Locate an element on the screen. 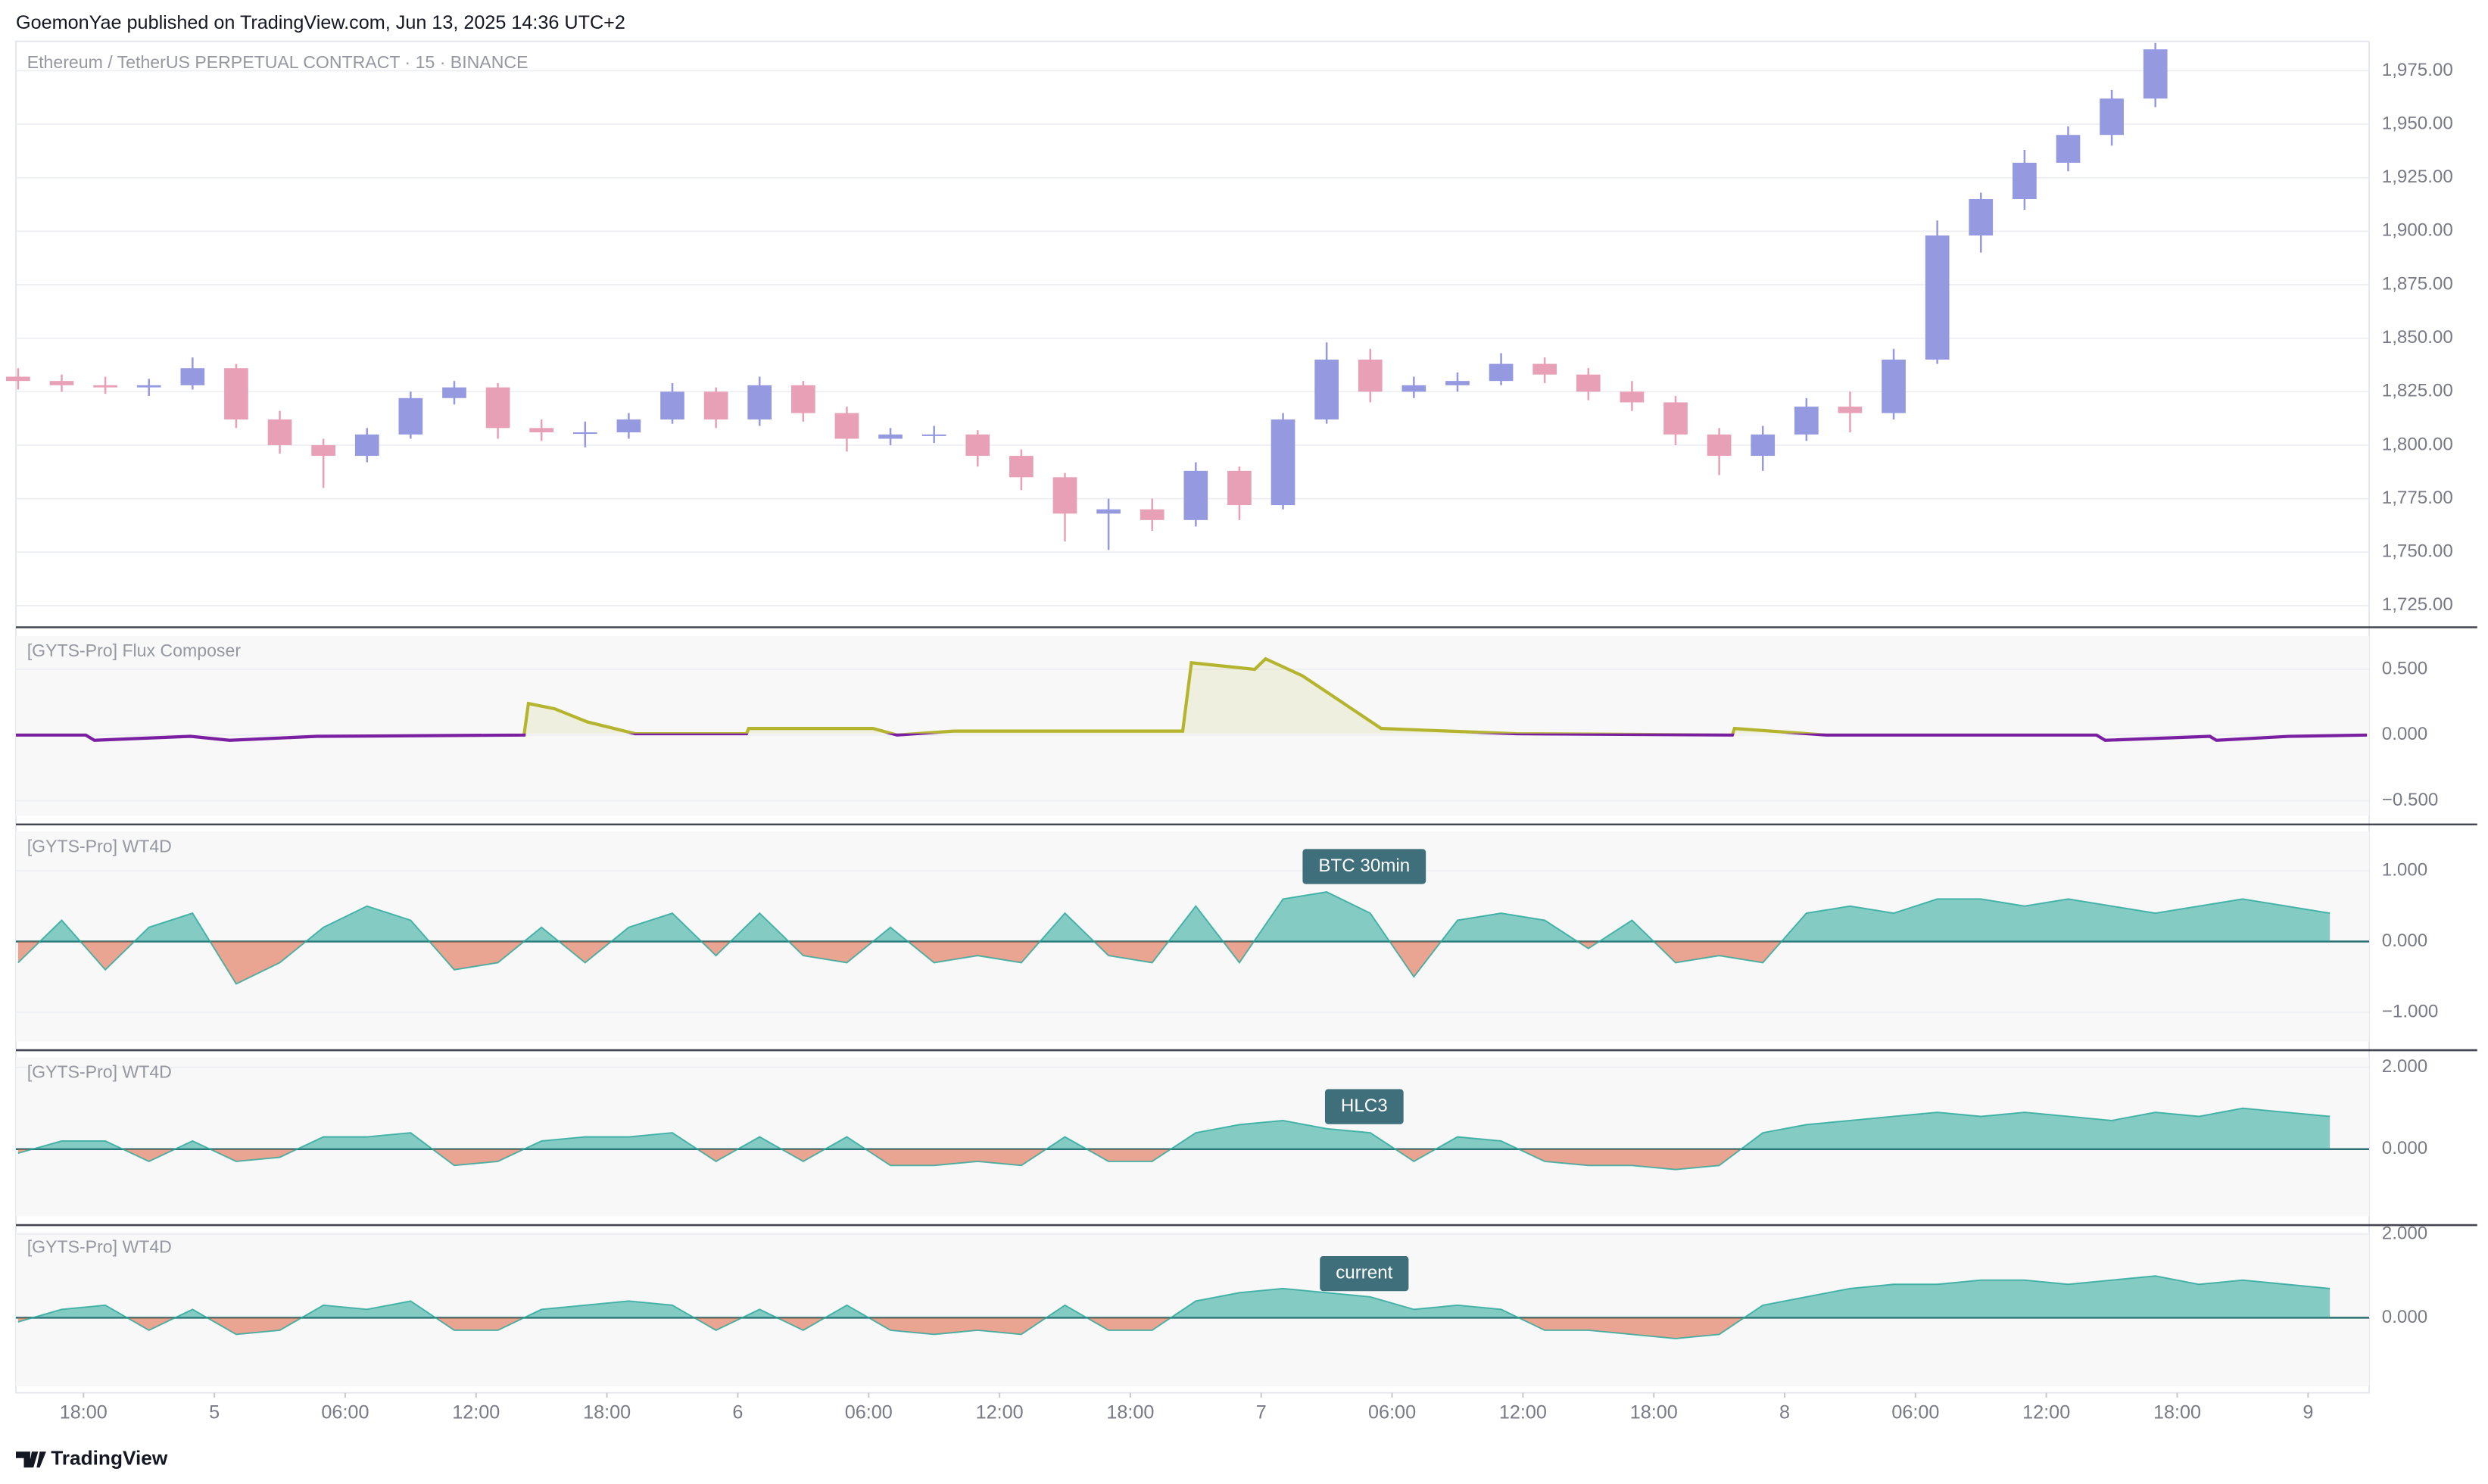 This screenshot has width=2488, height=1484. y-tick-label: 0.500 is located at coordinates (2404, 668).